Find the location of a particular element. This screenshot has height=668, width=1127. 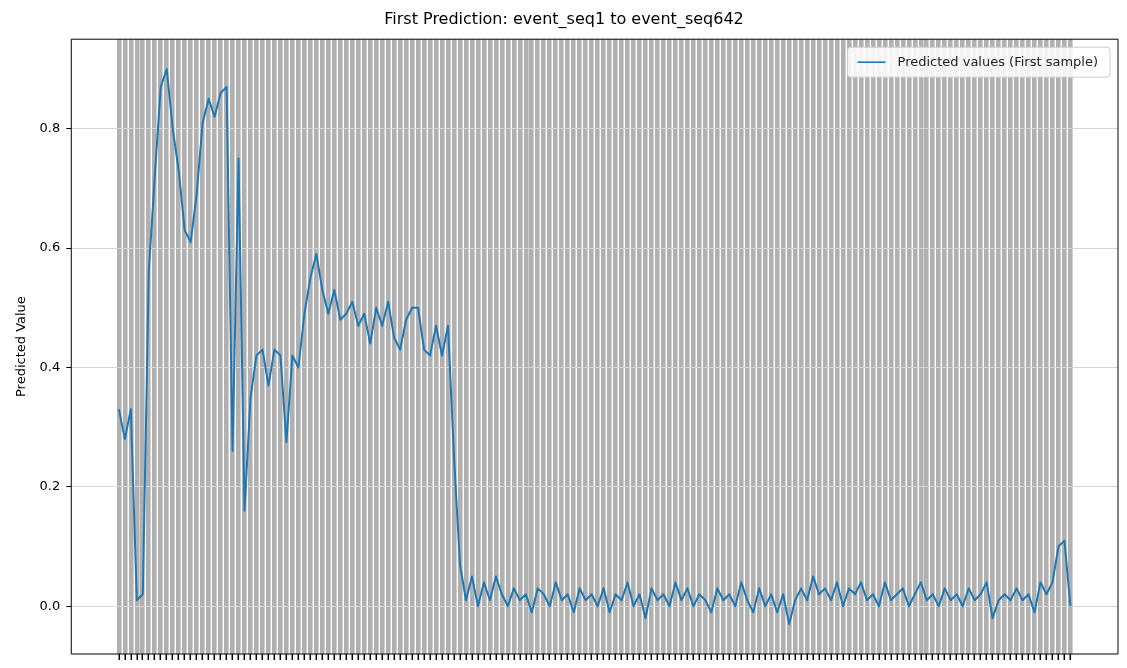

y-tick-label: 0.8 is located at coordinates (50, 128).